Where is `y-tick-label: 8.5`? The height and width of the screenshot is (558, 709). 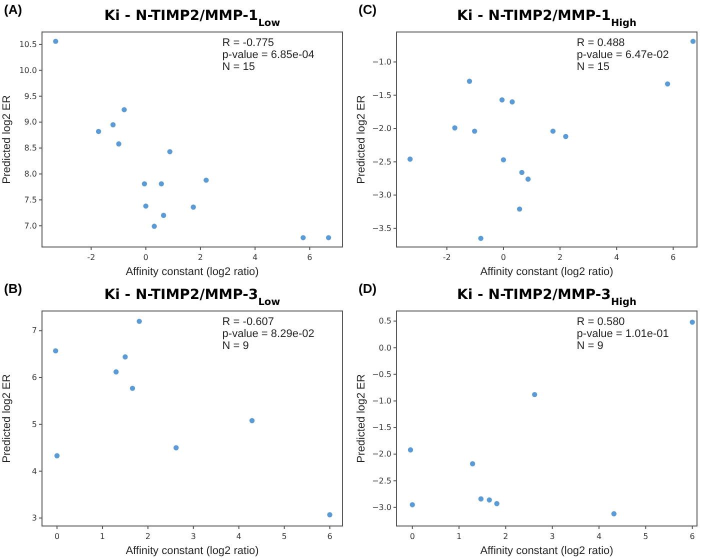 y-tick-label: 8.5 is located at coordinates (30, 148).